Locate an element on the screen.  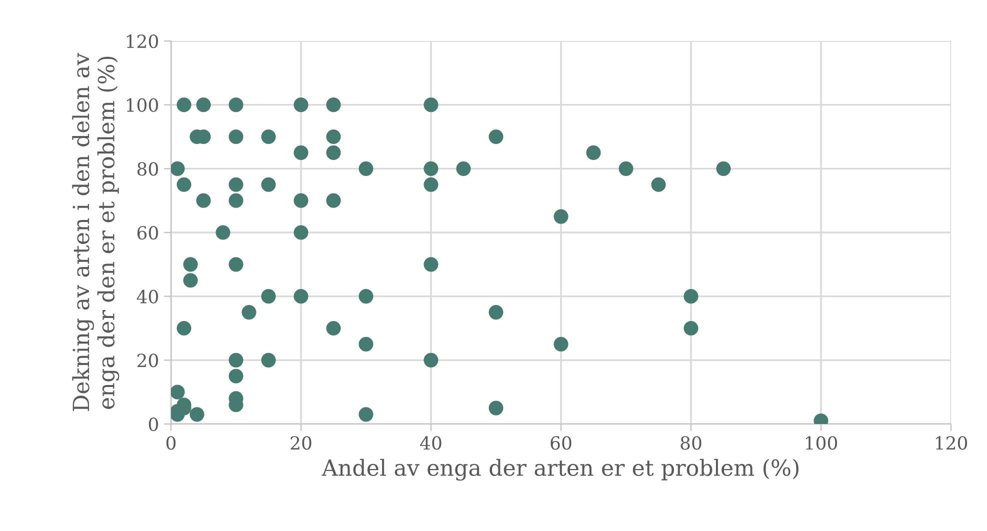
x-tick-label: 80 is located at coordinates (691, 443).